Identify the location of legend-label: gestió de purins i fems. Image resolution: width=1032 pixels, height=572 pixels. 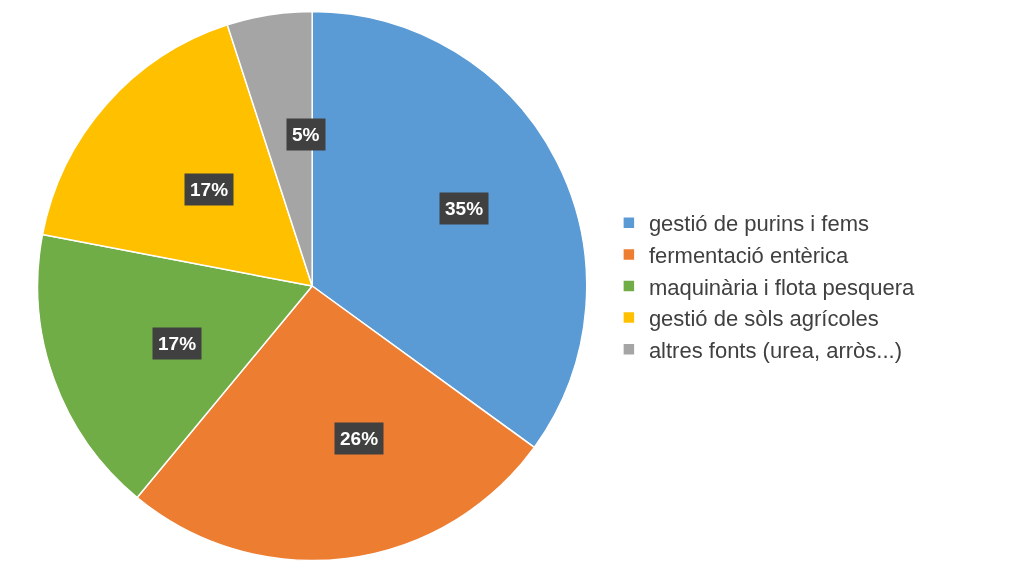
(758, 224).